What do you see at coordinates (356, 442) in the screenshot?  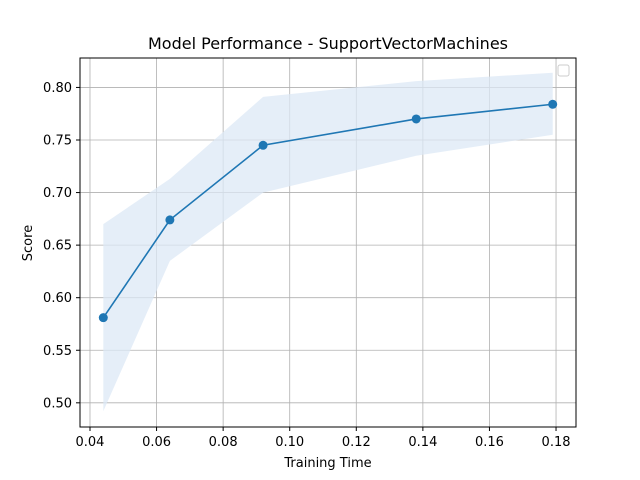 I see `x-tick-label: 0.12` at bounding box center [356, 442].